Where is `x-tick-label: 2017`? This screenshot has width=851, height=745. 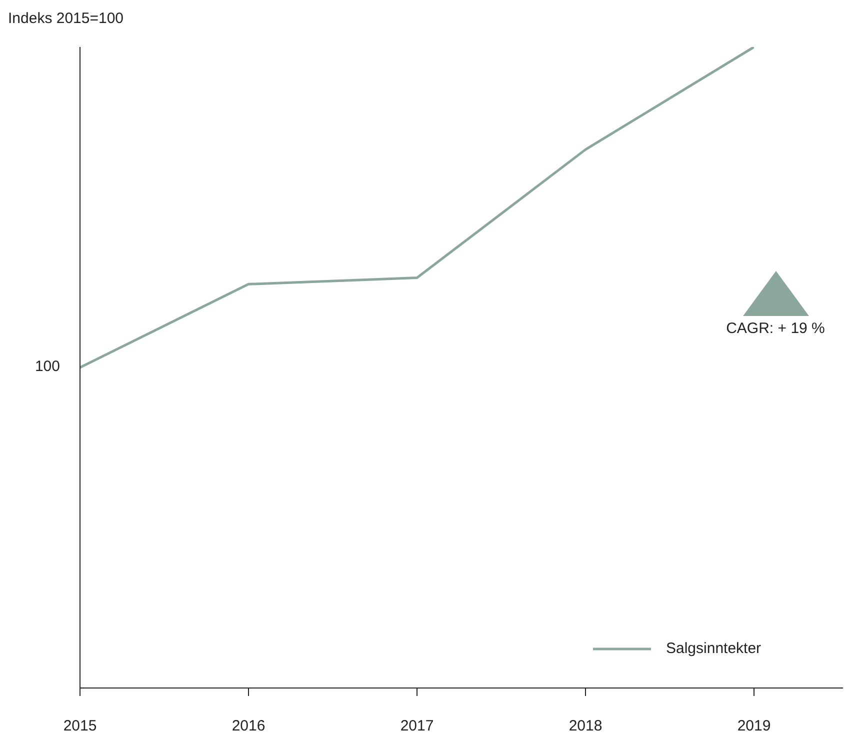
x-tick-label: 2017 is located at coordinates (417, 726).